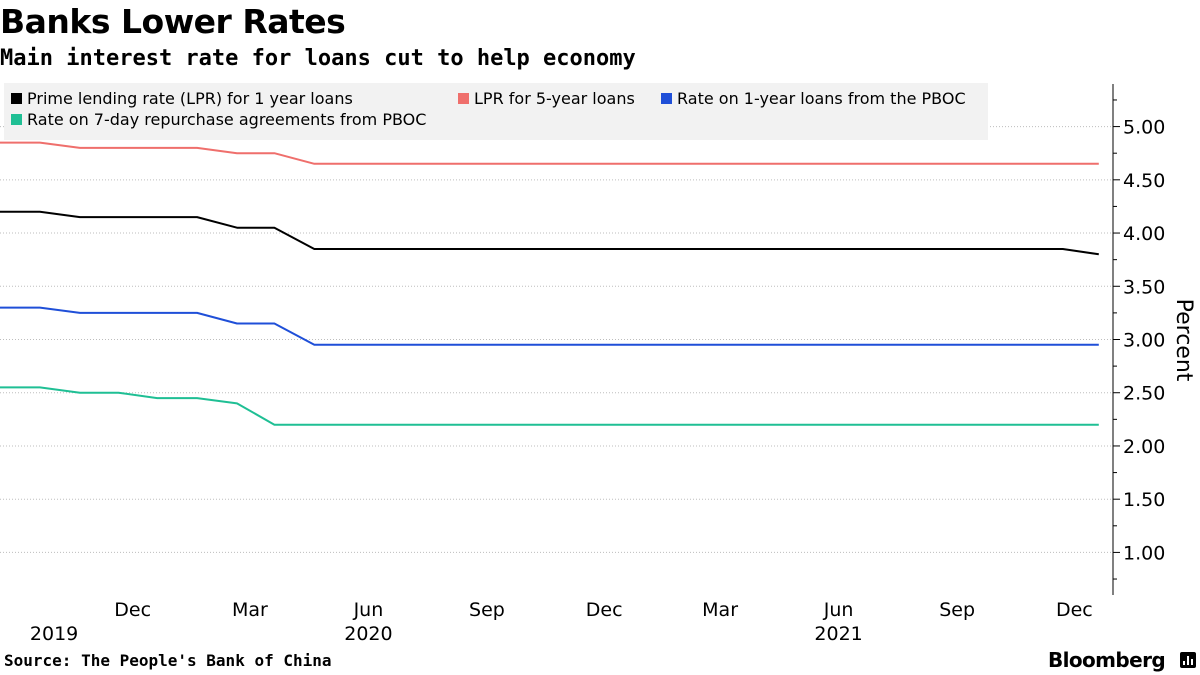 The image size is (1200, 675). What do you see at coordinates (1144, 234) in the screenshot?
I see `y-tick-label: 4.00` at bounding box center [1144, 234].